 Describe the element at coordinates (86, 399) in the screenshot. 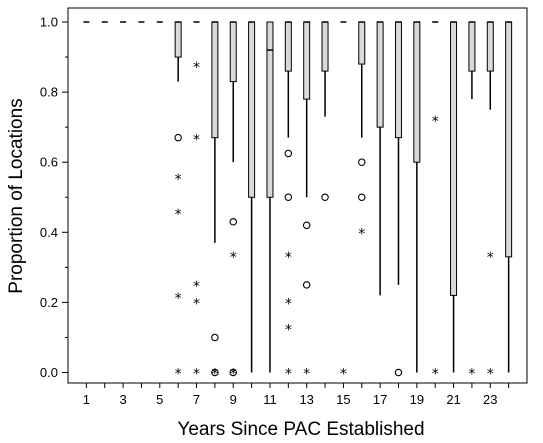

I see `x-tick-label: 1` at that location.